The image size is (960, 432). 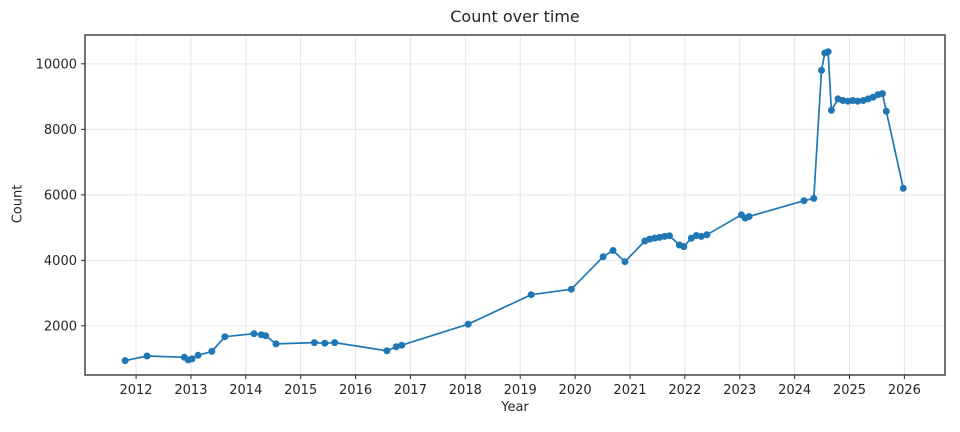 I want to click on x-tick-label: 2019, so click(x=520, y=390).